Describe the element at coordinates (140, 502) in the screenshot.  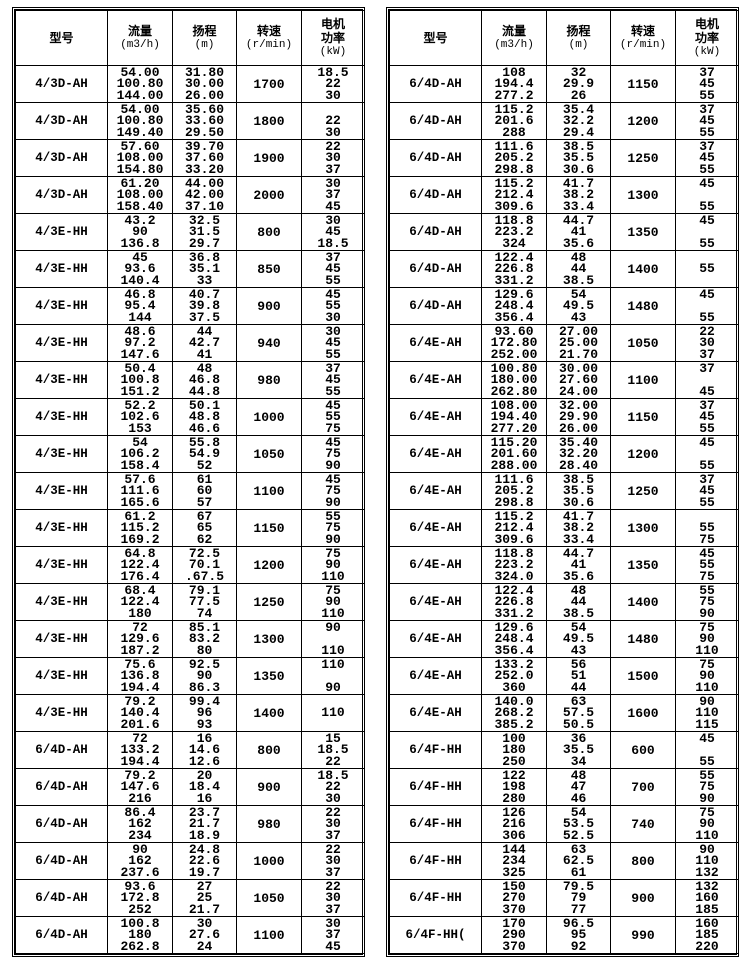
I see `flow-value: 165.6` at that location.